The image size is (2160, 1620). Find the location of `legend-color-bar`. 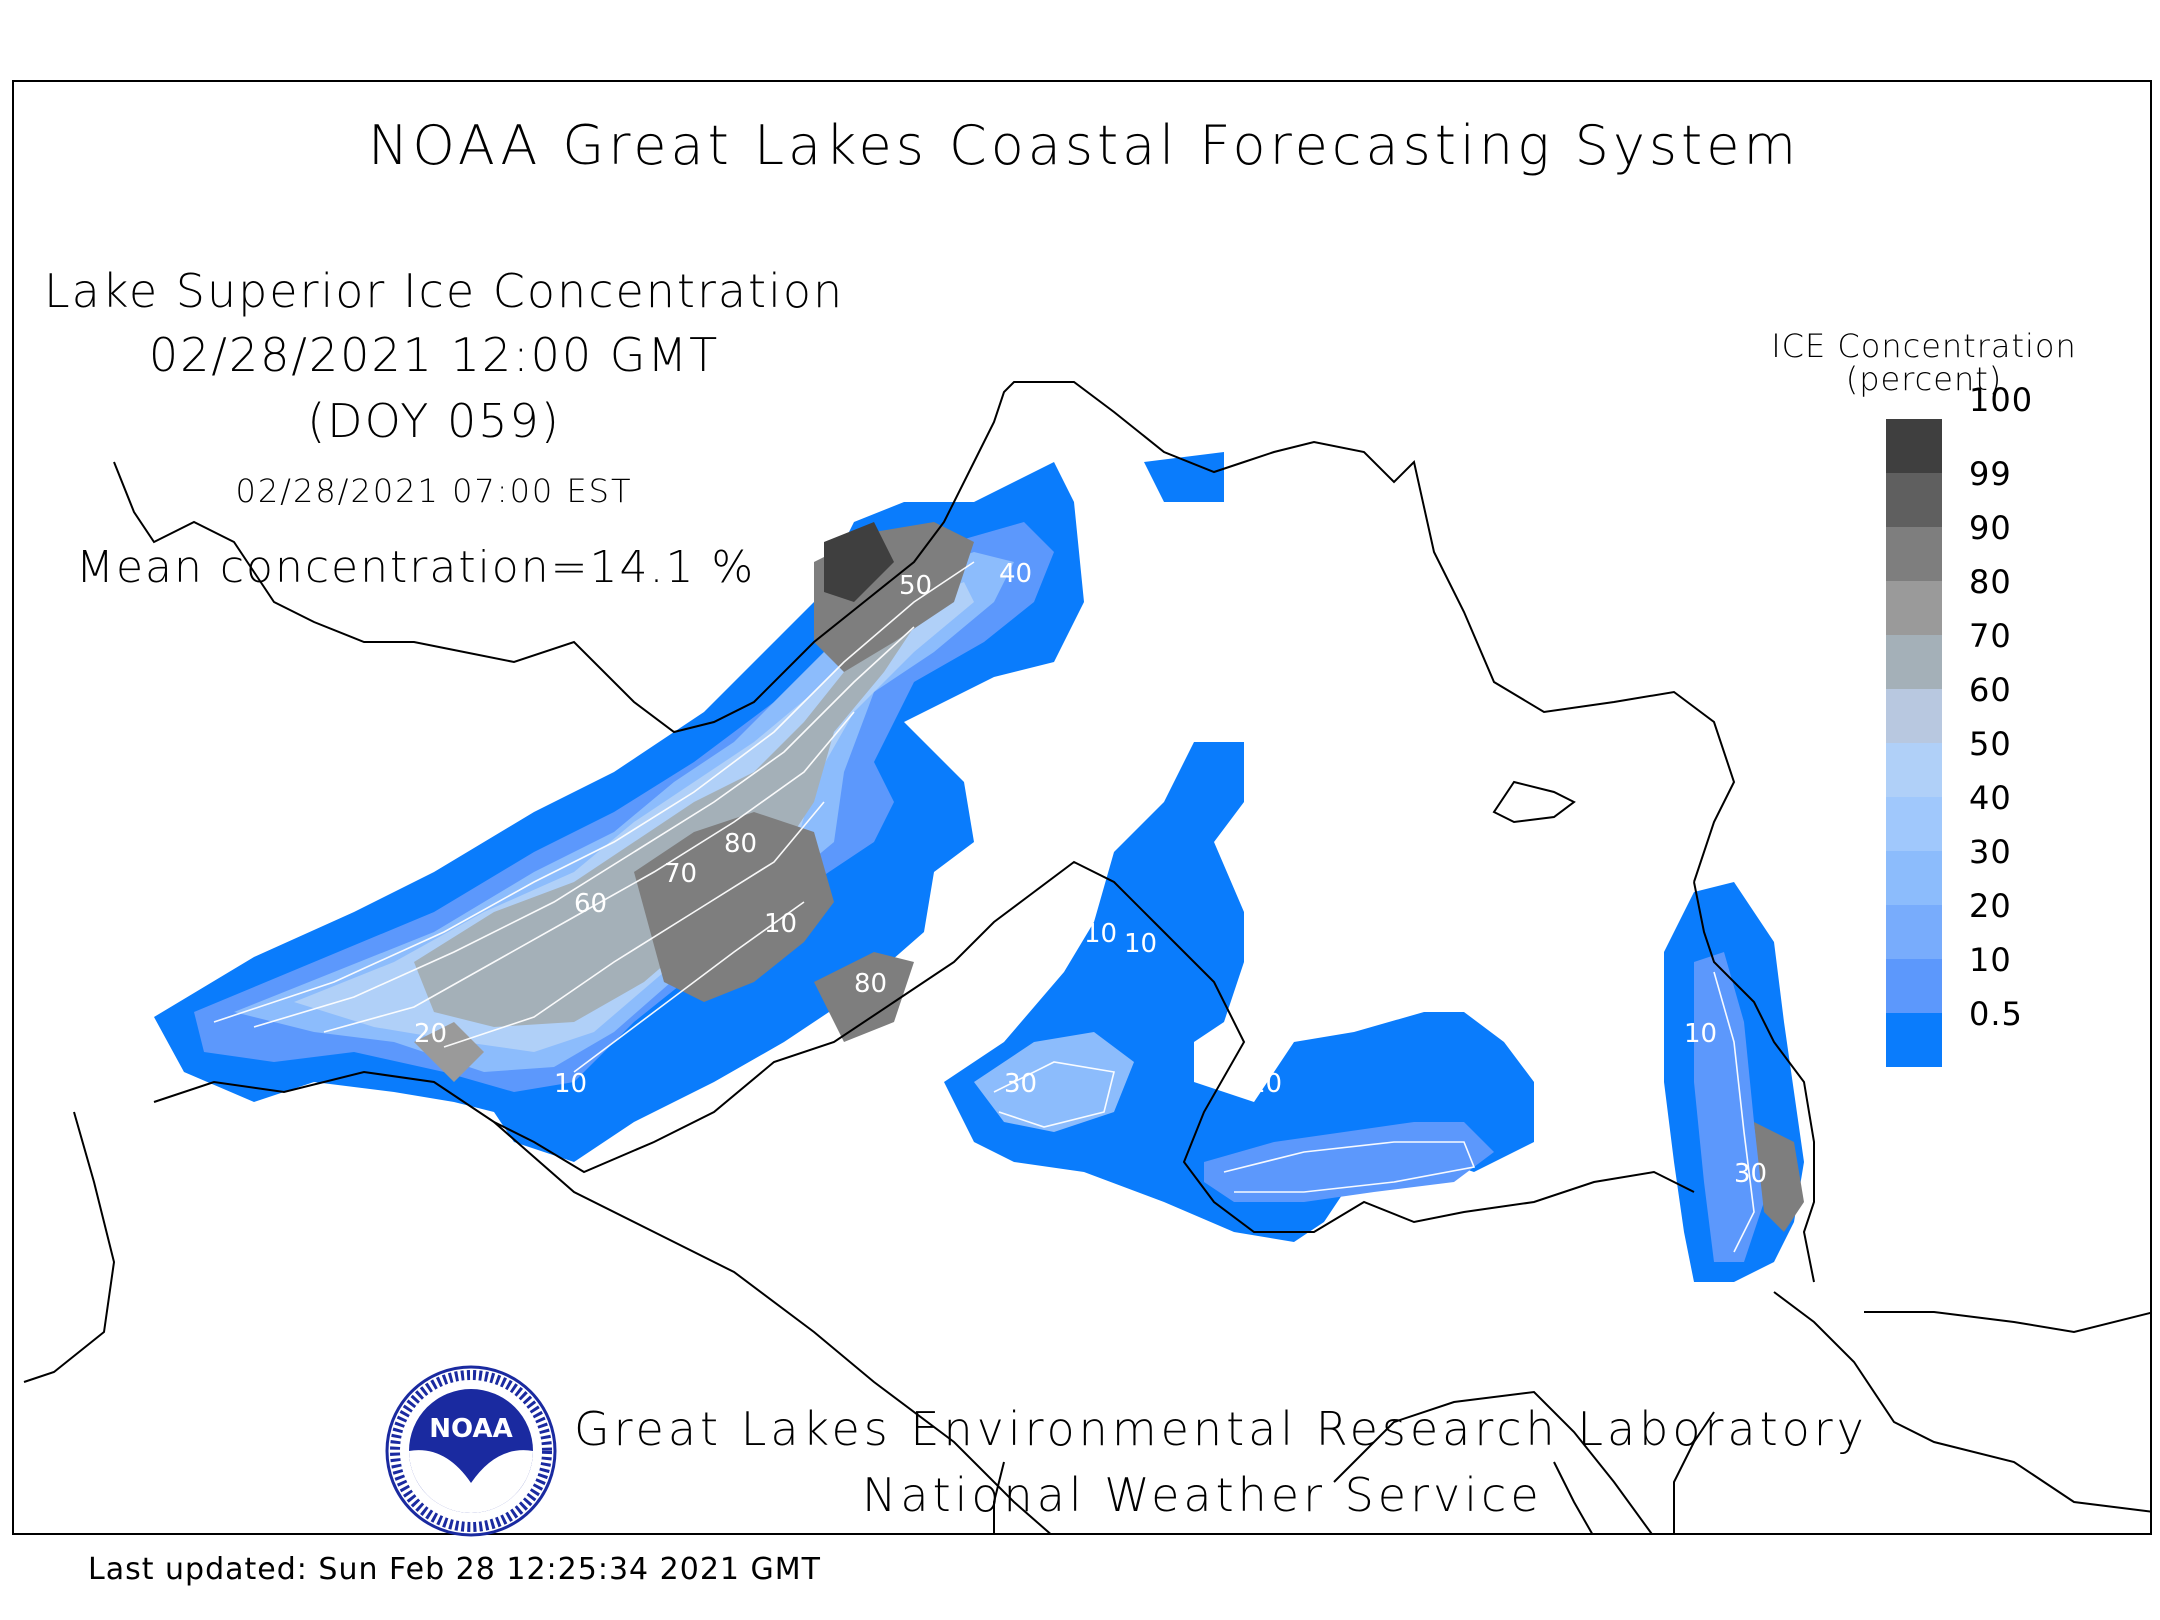

legend-color-bar is located at coordinates (1914, 743).